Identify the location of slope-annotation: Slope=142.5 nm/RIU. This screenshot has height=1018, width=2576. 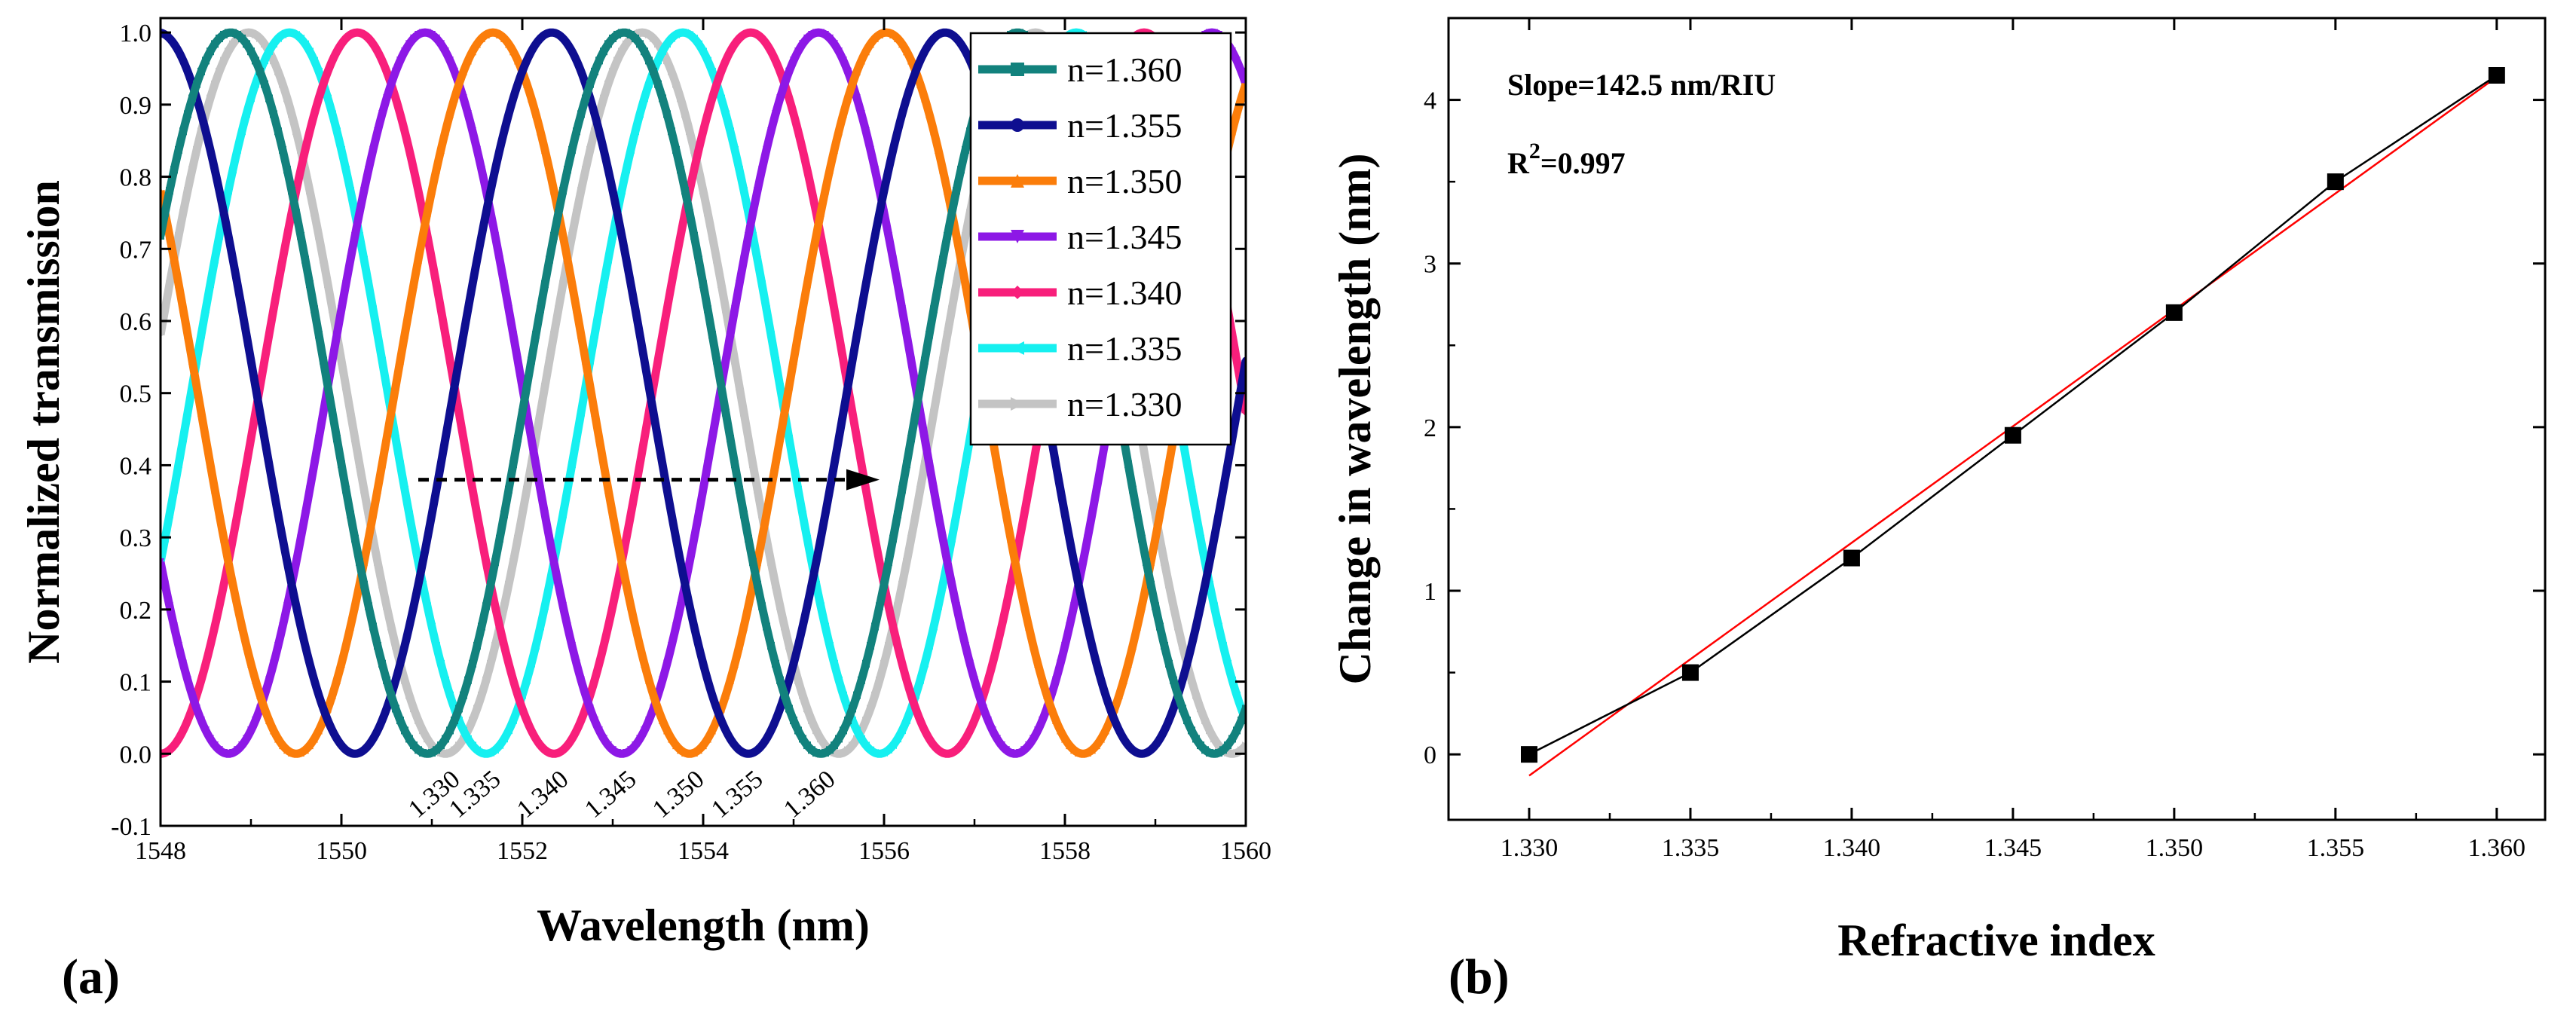
(1641, 85).